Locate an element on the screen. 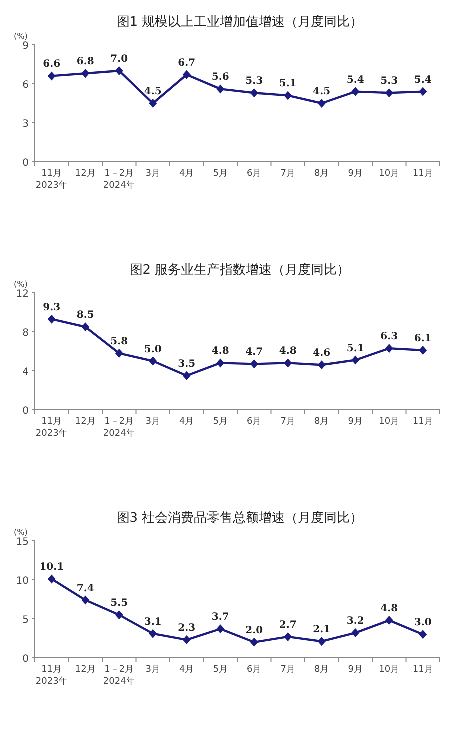  data-label: 6.3 is located at coordinates (389, 337).